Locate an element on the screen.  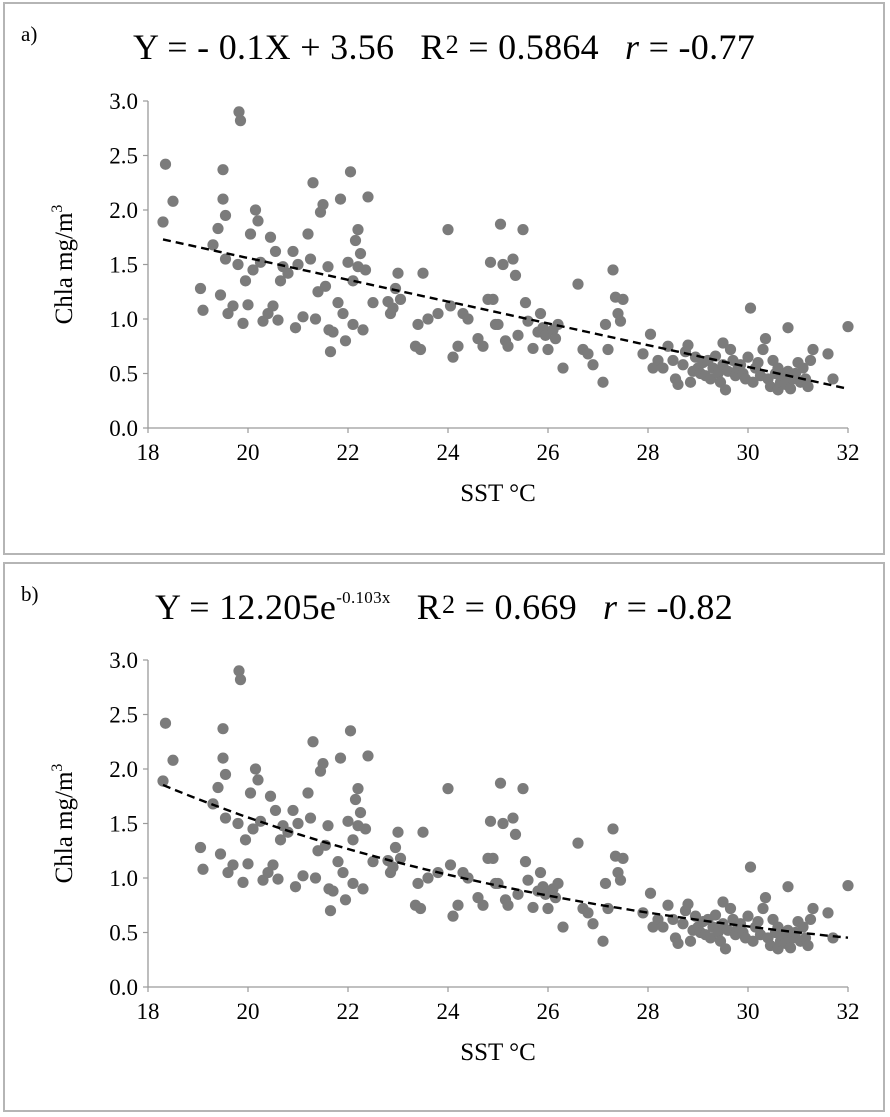
y-tick-label: 1.5 is located at coordinates (123, 824).